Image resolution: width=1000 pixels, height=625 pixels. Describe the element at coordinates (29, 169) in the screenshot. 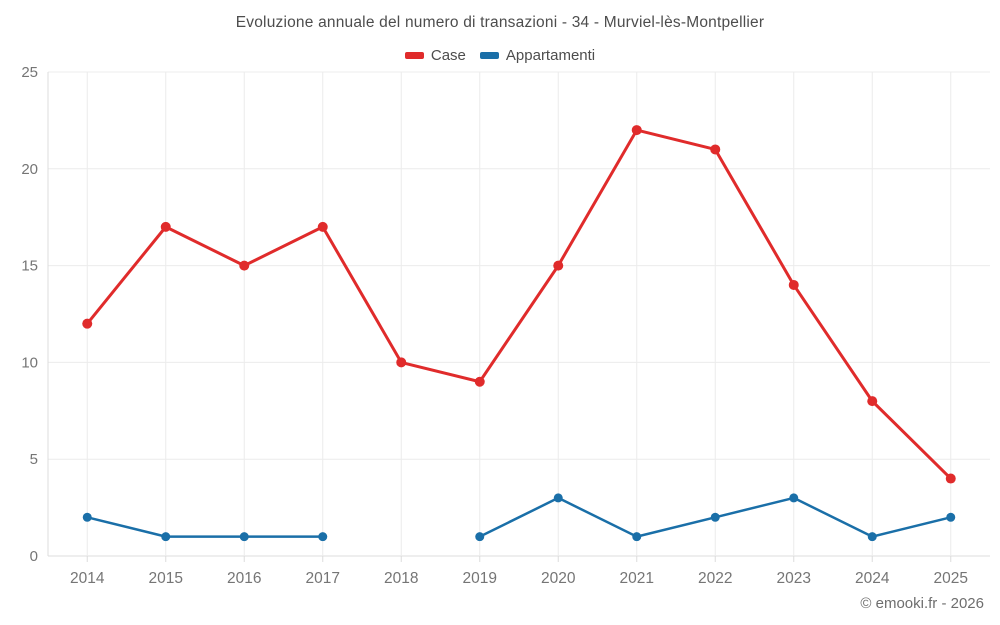

I see `svg-text: 20` at that location.